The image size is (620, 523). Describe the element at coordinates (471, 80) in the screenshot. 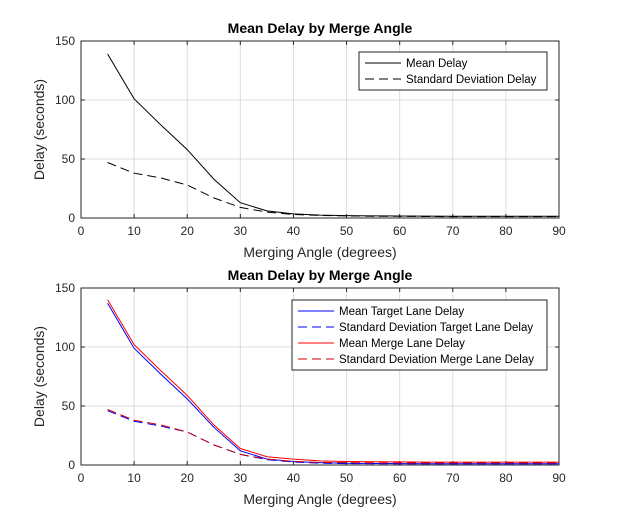

I see `legend-label-2: Standard Deviation Delay` at that location.